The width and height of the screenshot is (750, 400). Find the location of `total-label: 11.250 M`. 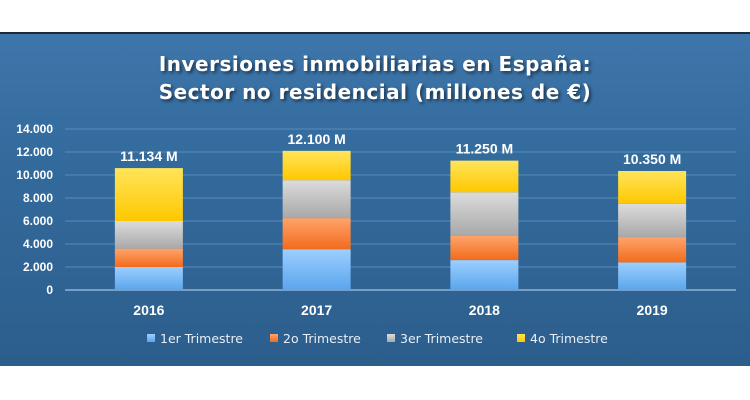

total-label: 11.250 M is located at coordinates (485, 149).